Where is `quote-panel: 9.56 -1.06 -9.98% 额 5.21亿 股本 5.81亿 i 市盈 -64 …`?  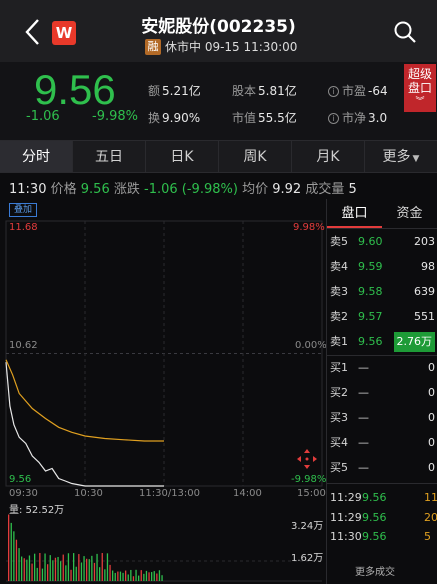 quote-panel: 9.56 -1.06 -9.98% 额 5.21亿 股本 5.81亿 i 市盈 -64 … is located at coordinates (218, 101).